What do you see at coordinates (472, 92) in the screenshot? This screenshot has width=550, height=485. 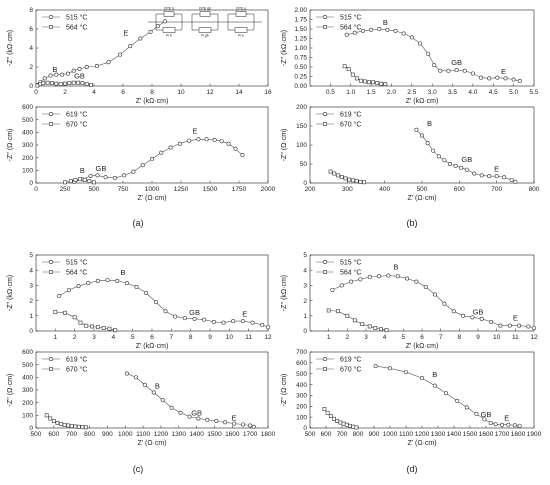 I see `x-tick-label: 4.0` at bounding box center [472, 92].